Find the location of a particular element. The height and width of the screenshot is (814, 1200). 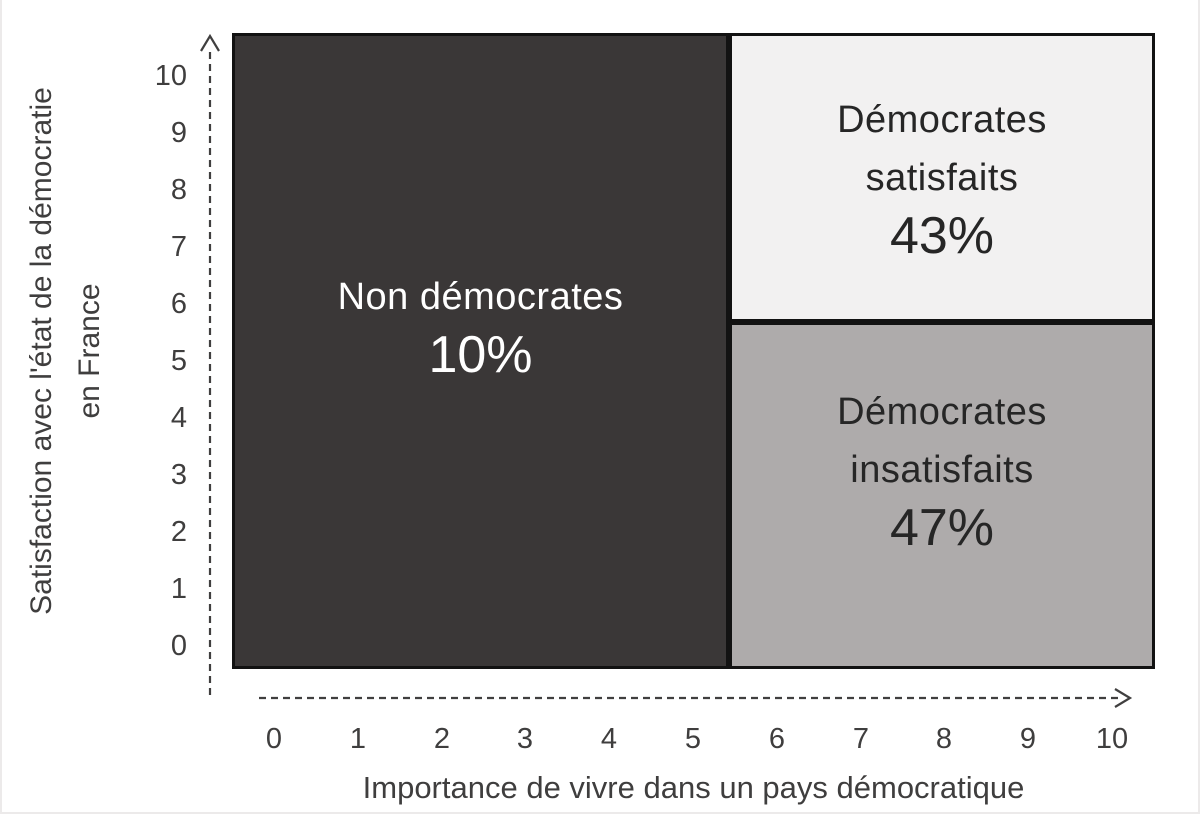

region-label: satisfaits is located at coordinates (942, 177).